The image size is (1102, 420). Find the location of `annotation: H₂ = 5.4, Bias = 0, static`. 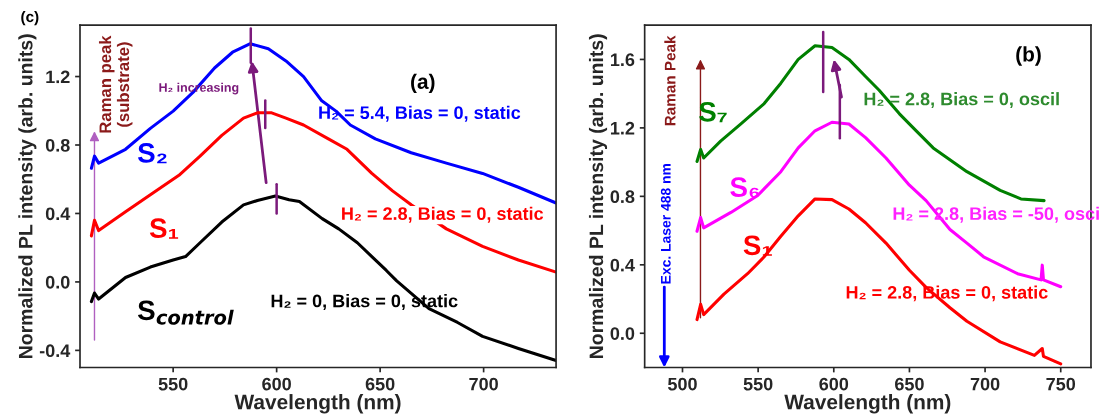

annotation: H₂ = 5.4, Bias = 0, static is located at coordinates (420, 113).